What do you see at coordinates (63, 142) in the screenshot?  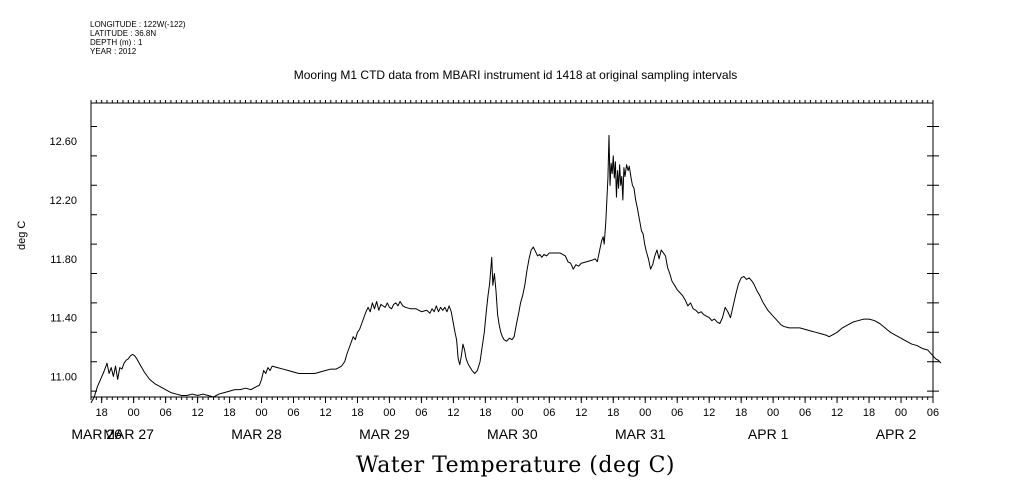 I see `y-tick-label: 12.60` at bounding box center [63, 142].